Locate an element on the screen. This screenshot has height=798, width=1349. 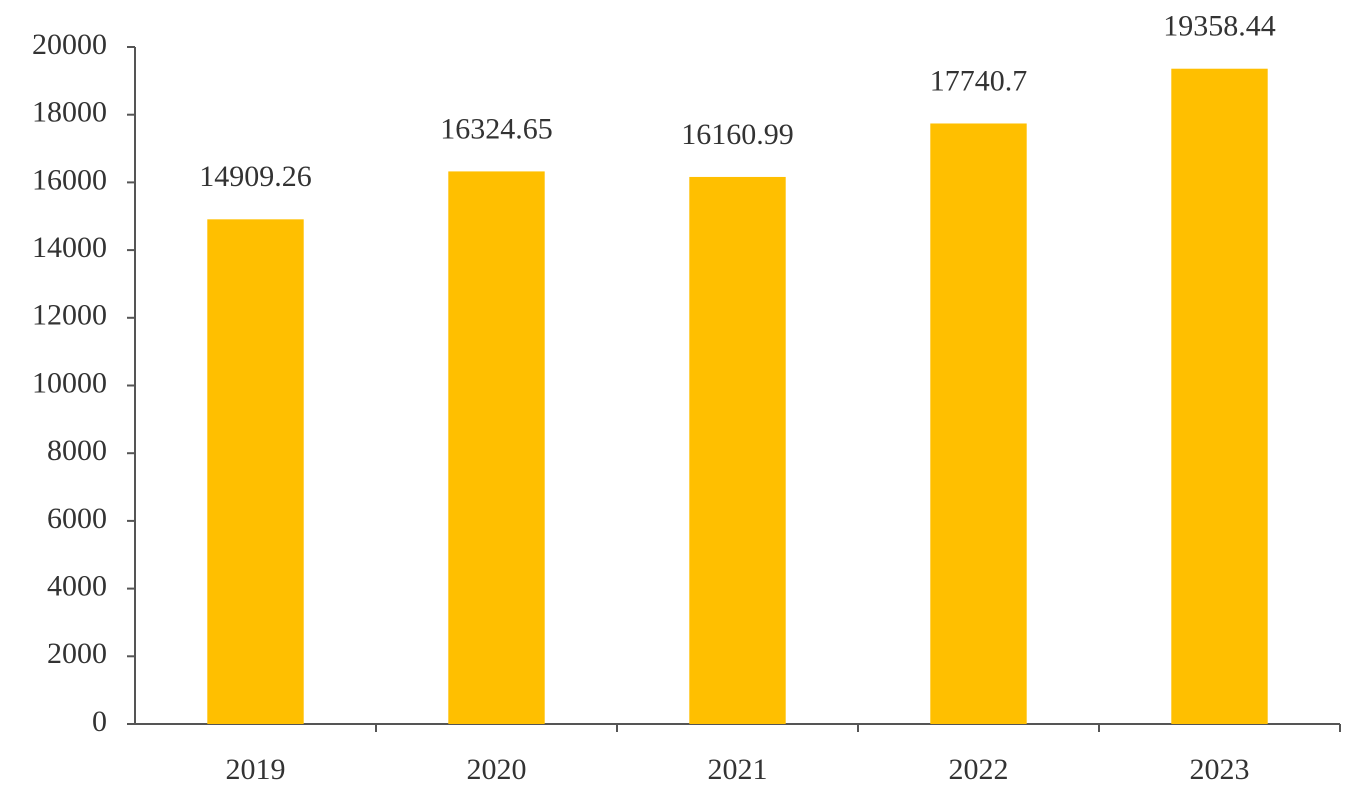
value-label: 14909.26 is located at coordinates (255, 176).